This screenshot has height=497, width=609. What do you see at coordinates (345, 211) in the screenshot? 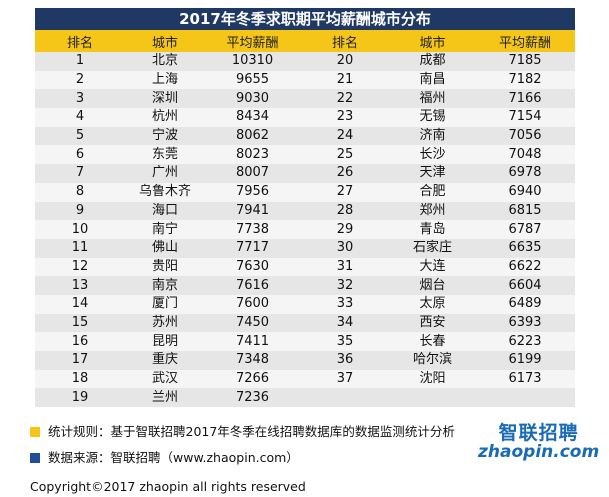
I see `cell: 28` at bounding box center [345, 211].